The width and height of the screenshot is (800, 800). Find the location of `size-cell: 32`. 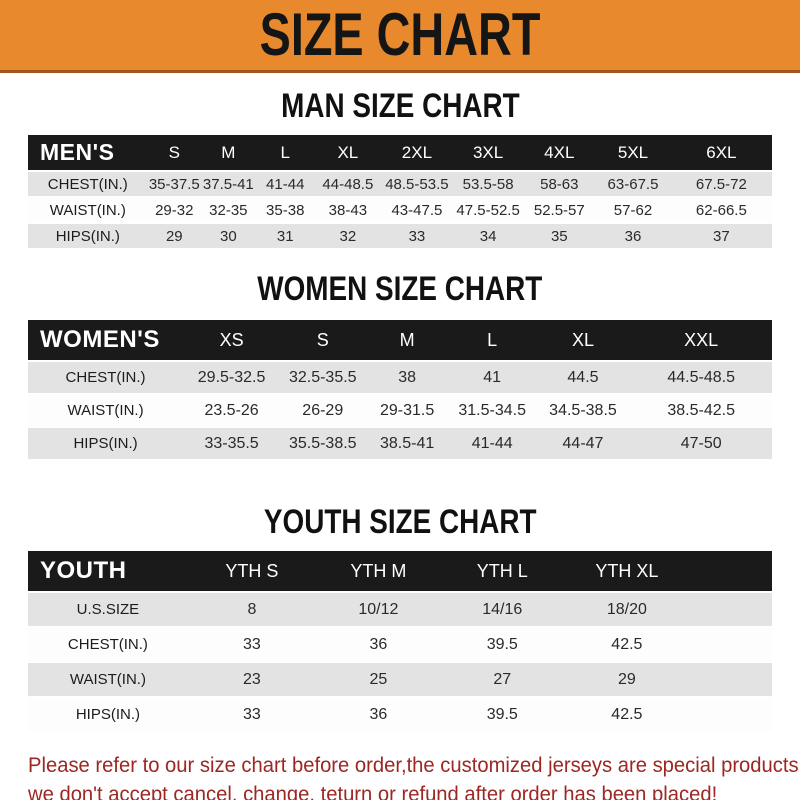

size-cell: 32 is located at coordinates (347, 236).